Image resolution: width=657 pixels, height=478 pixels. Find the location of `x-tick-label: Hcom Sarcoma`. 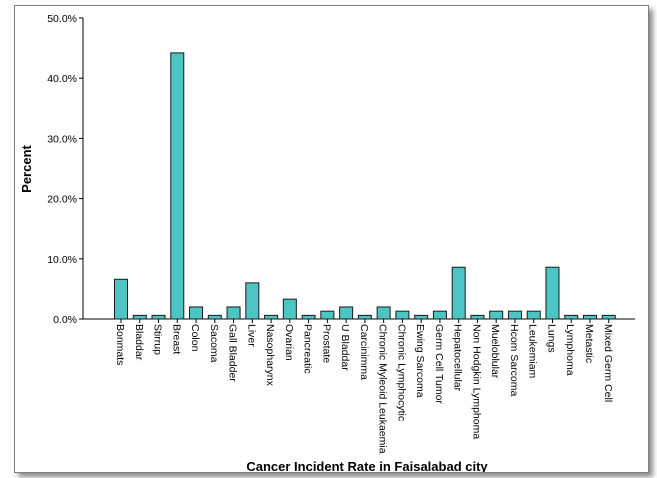

x-tick-label: Hcom Sarcoma is located at coordinates (514, 360).